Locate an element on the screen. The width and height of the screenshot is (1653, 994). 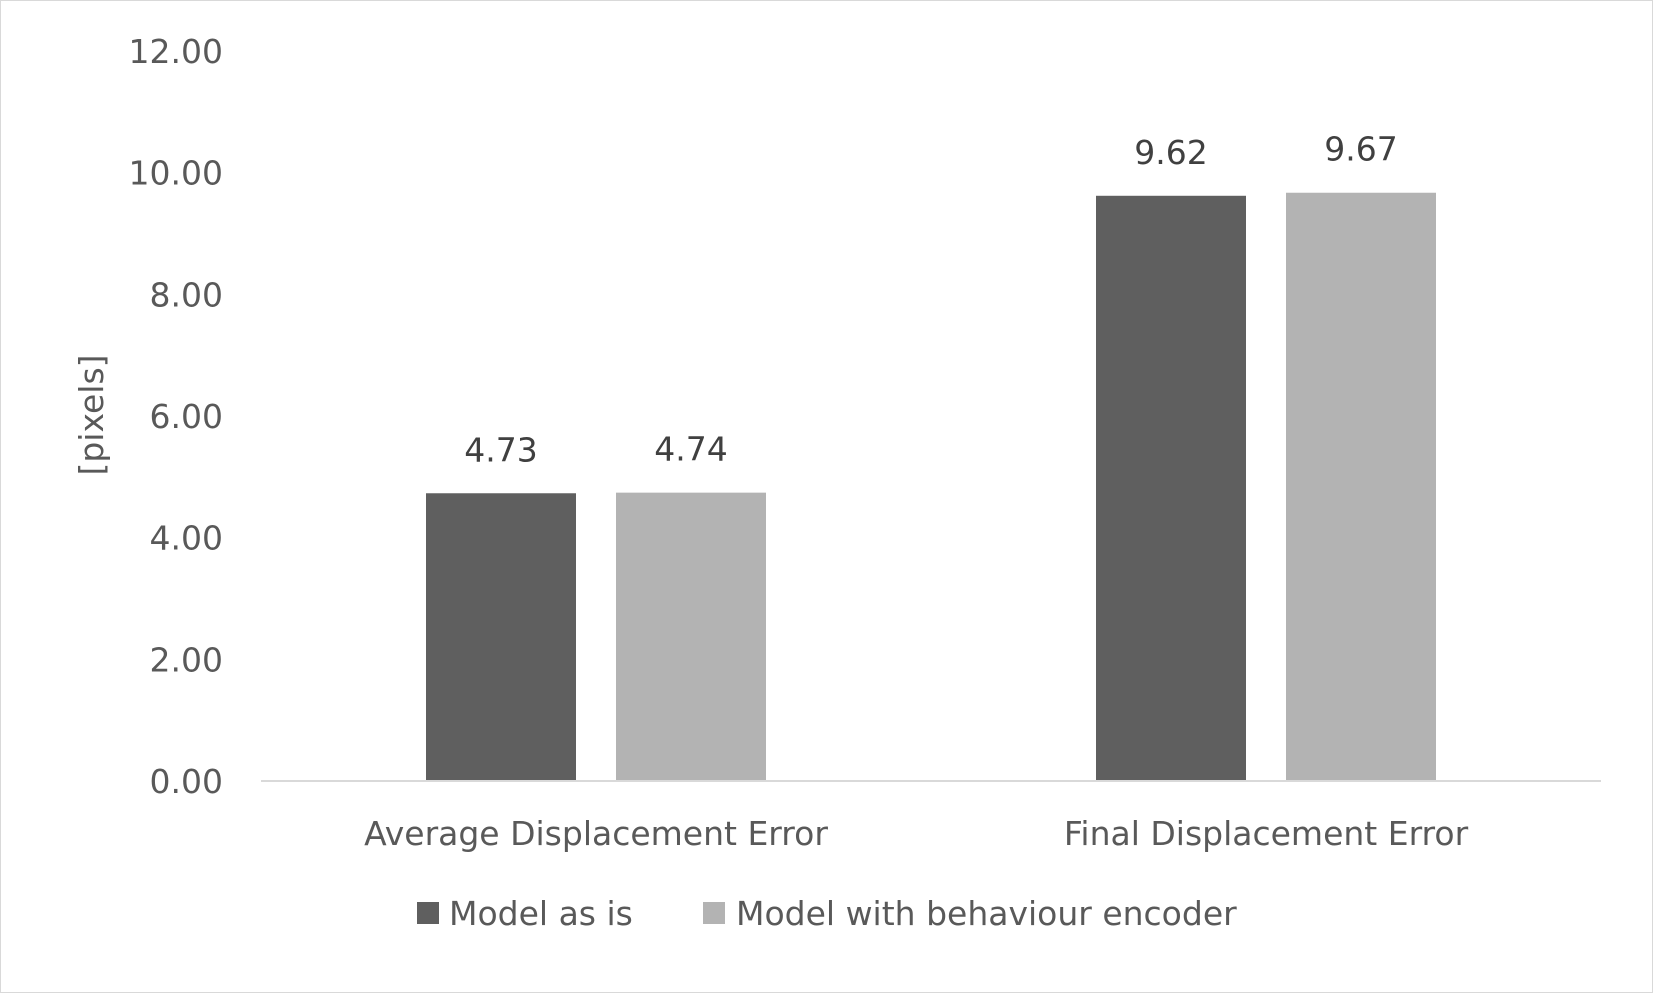
y-tick-label: 8.00 is located at coordinates (186, 294).